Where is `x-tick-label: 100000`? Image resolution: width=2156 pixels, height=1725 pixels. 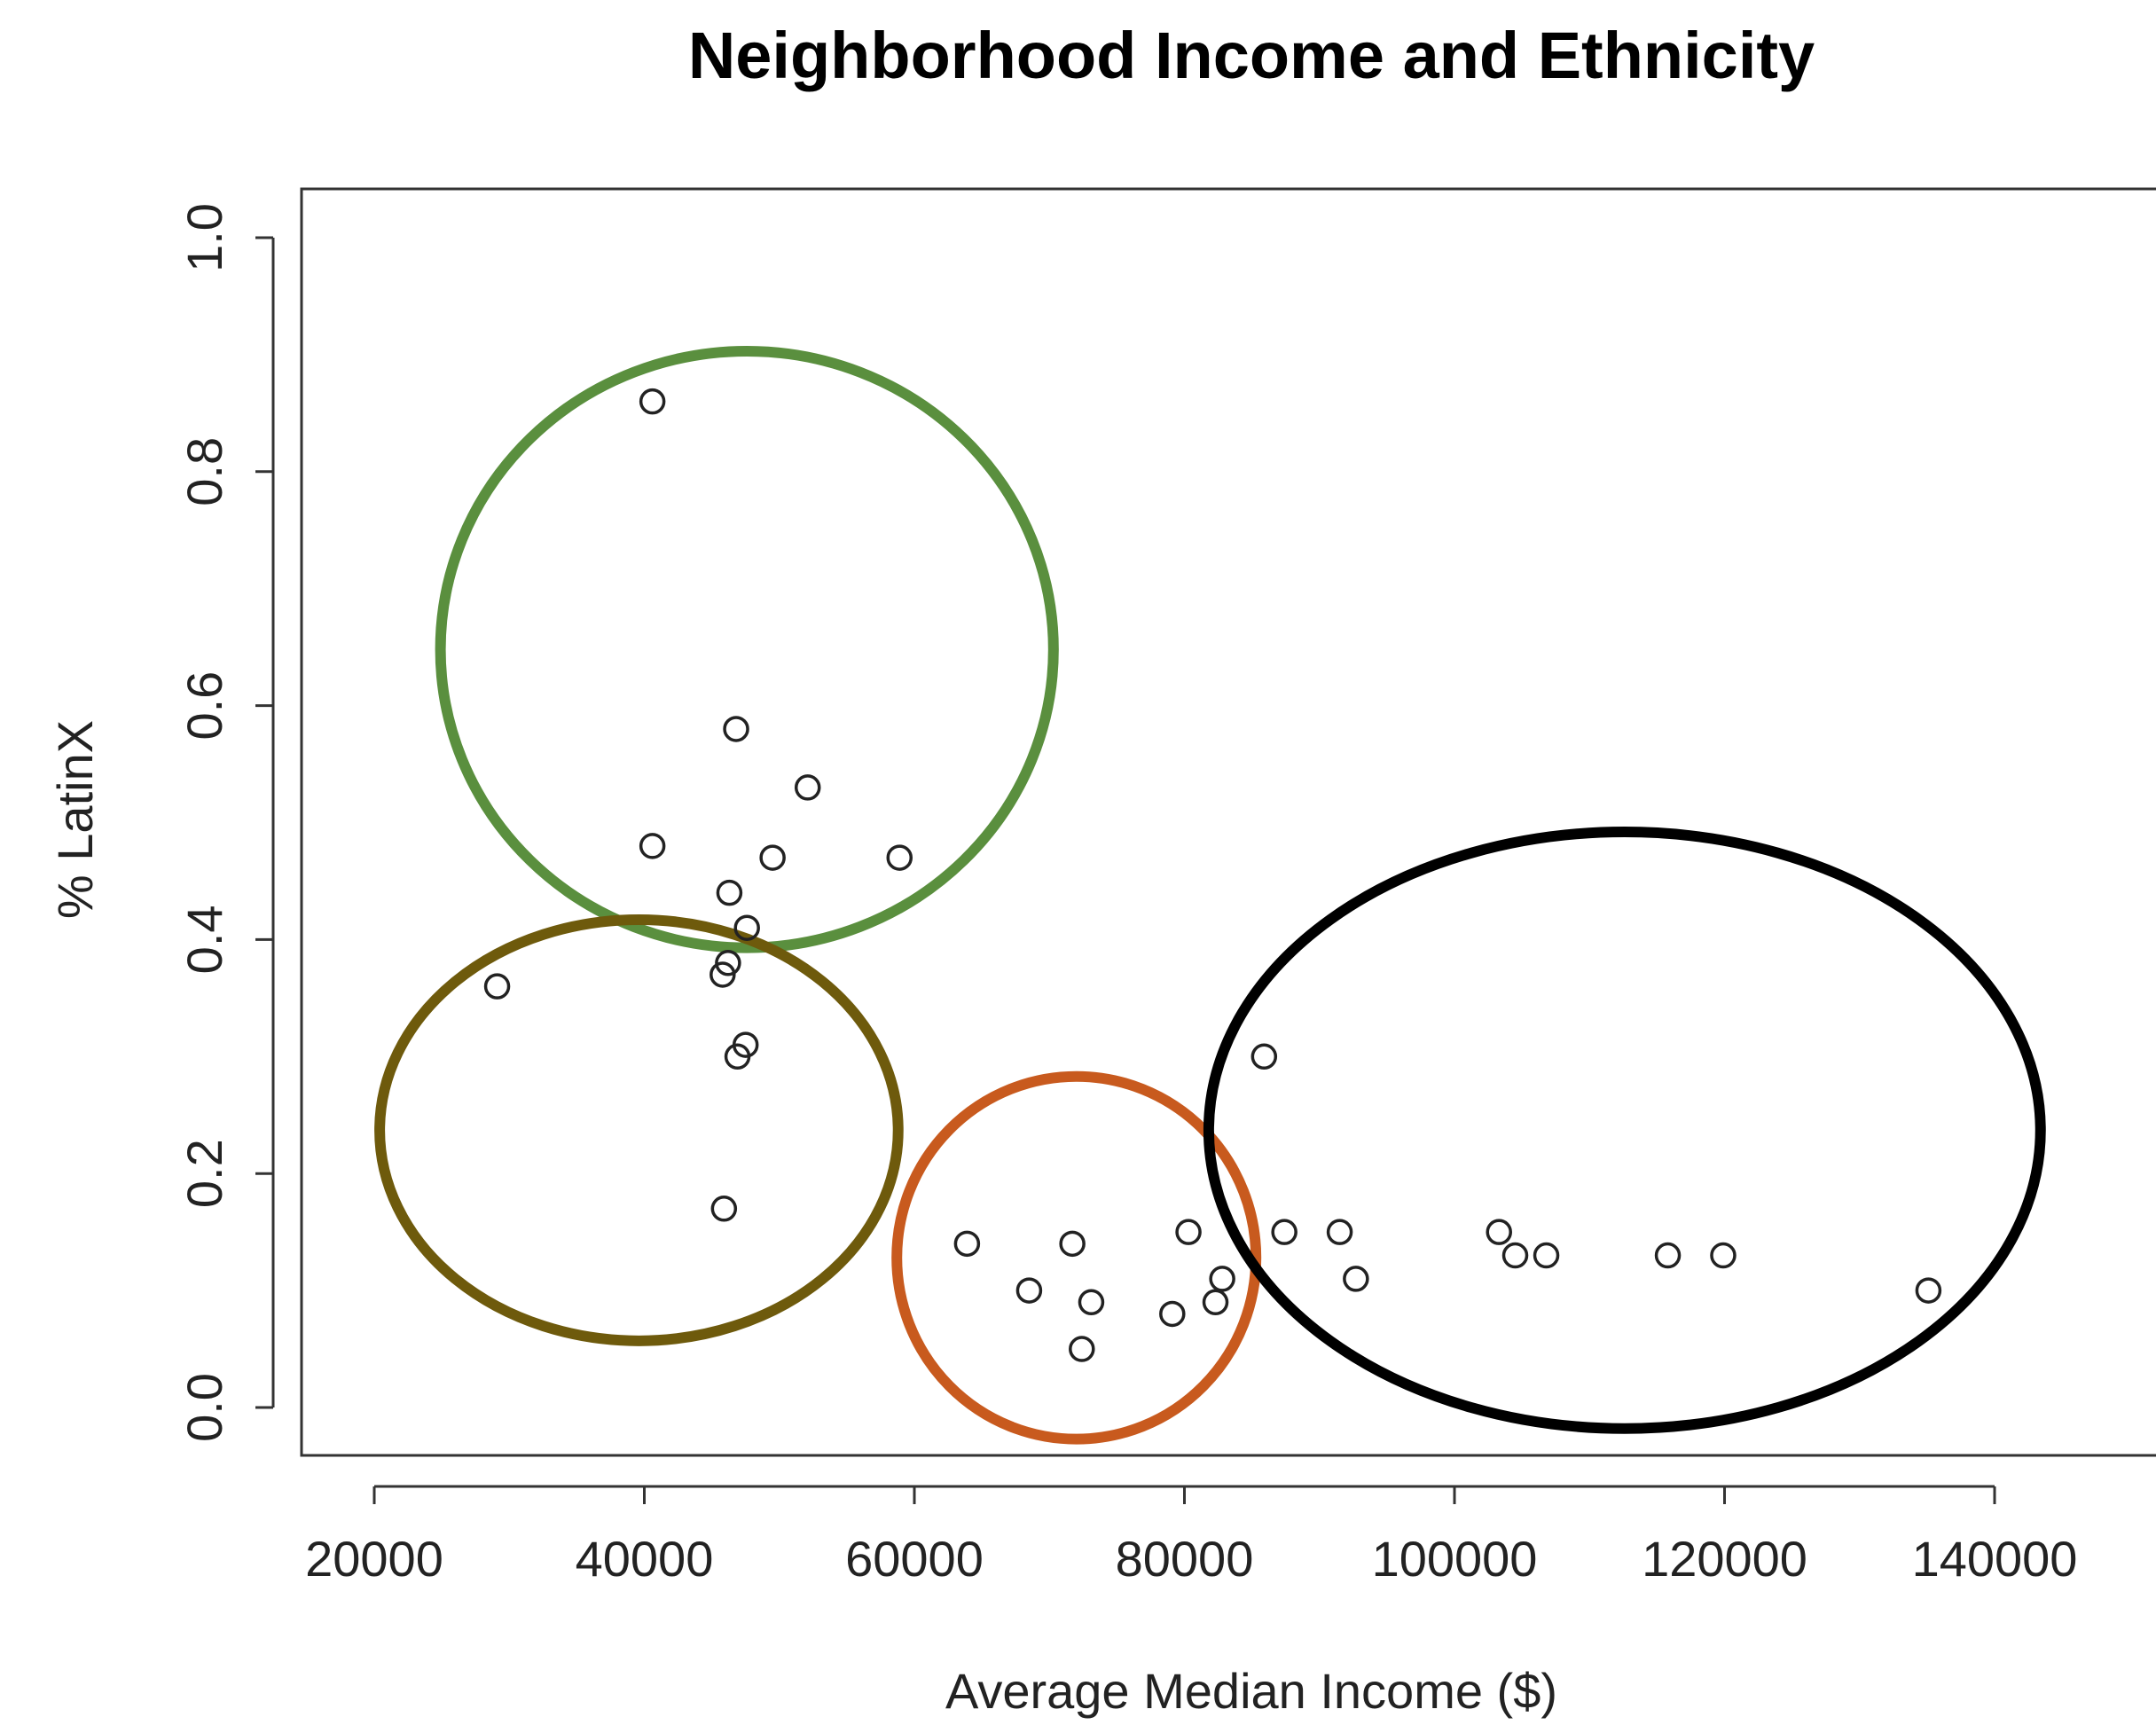
x-tick-label: 100000 is located at coordinates (1455, 1559).